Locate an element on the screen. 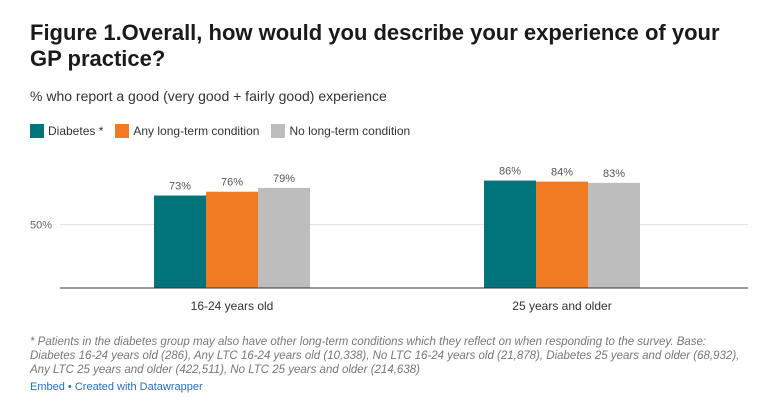 This screenshot has width=779, height=413. legend-label-any-ltc: Any long-term condition is located at coordinates (196, 131).